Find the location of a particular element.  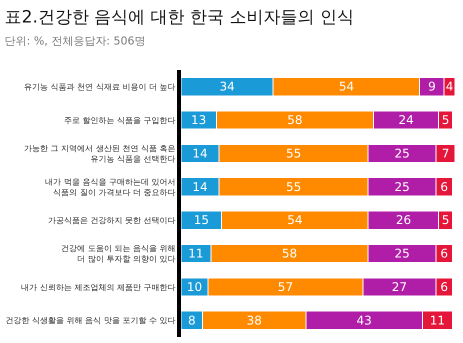

data-label: 34 is located at coordinates (227, 87).